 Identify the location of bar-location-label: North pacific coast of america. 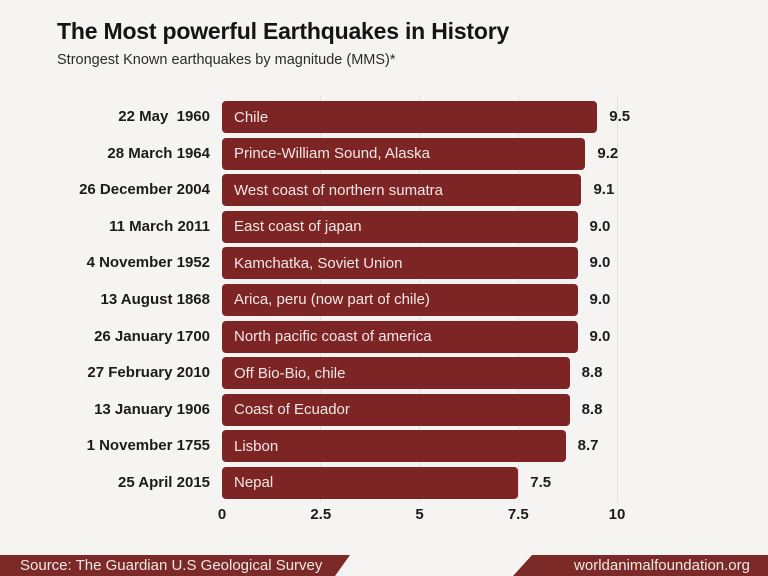
(333, 337).